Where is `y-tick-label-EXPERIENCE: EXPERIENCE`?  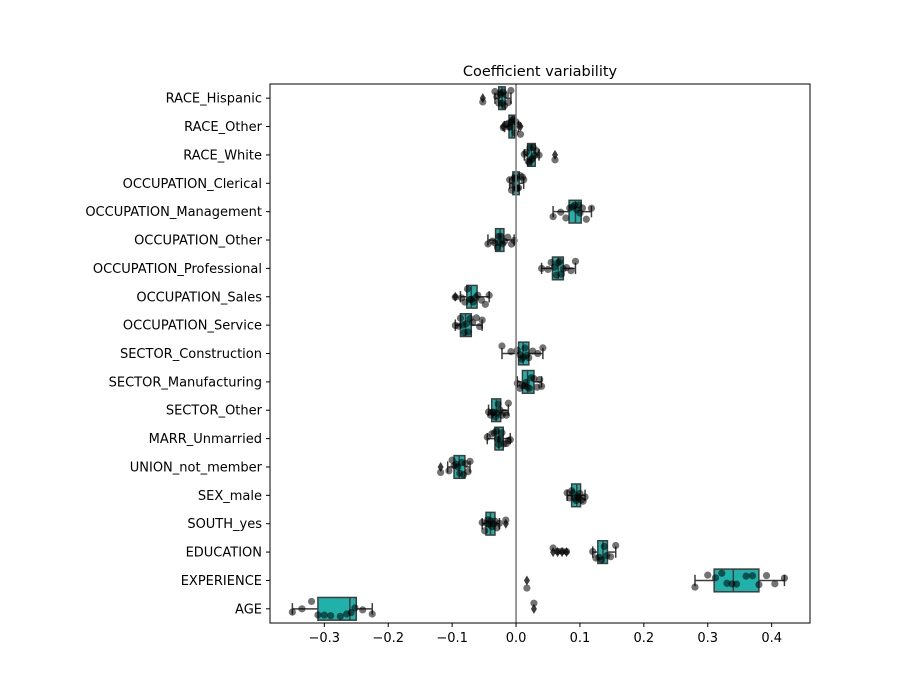 y-tick-label-EXPERIENCE: EXPERIENCE is located at coordinates (221, 581).